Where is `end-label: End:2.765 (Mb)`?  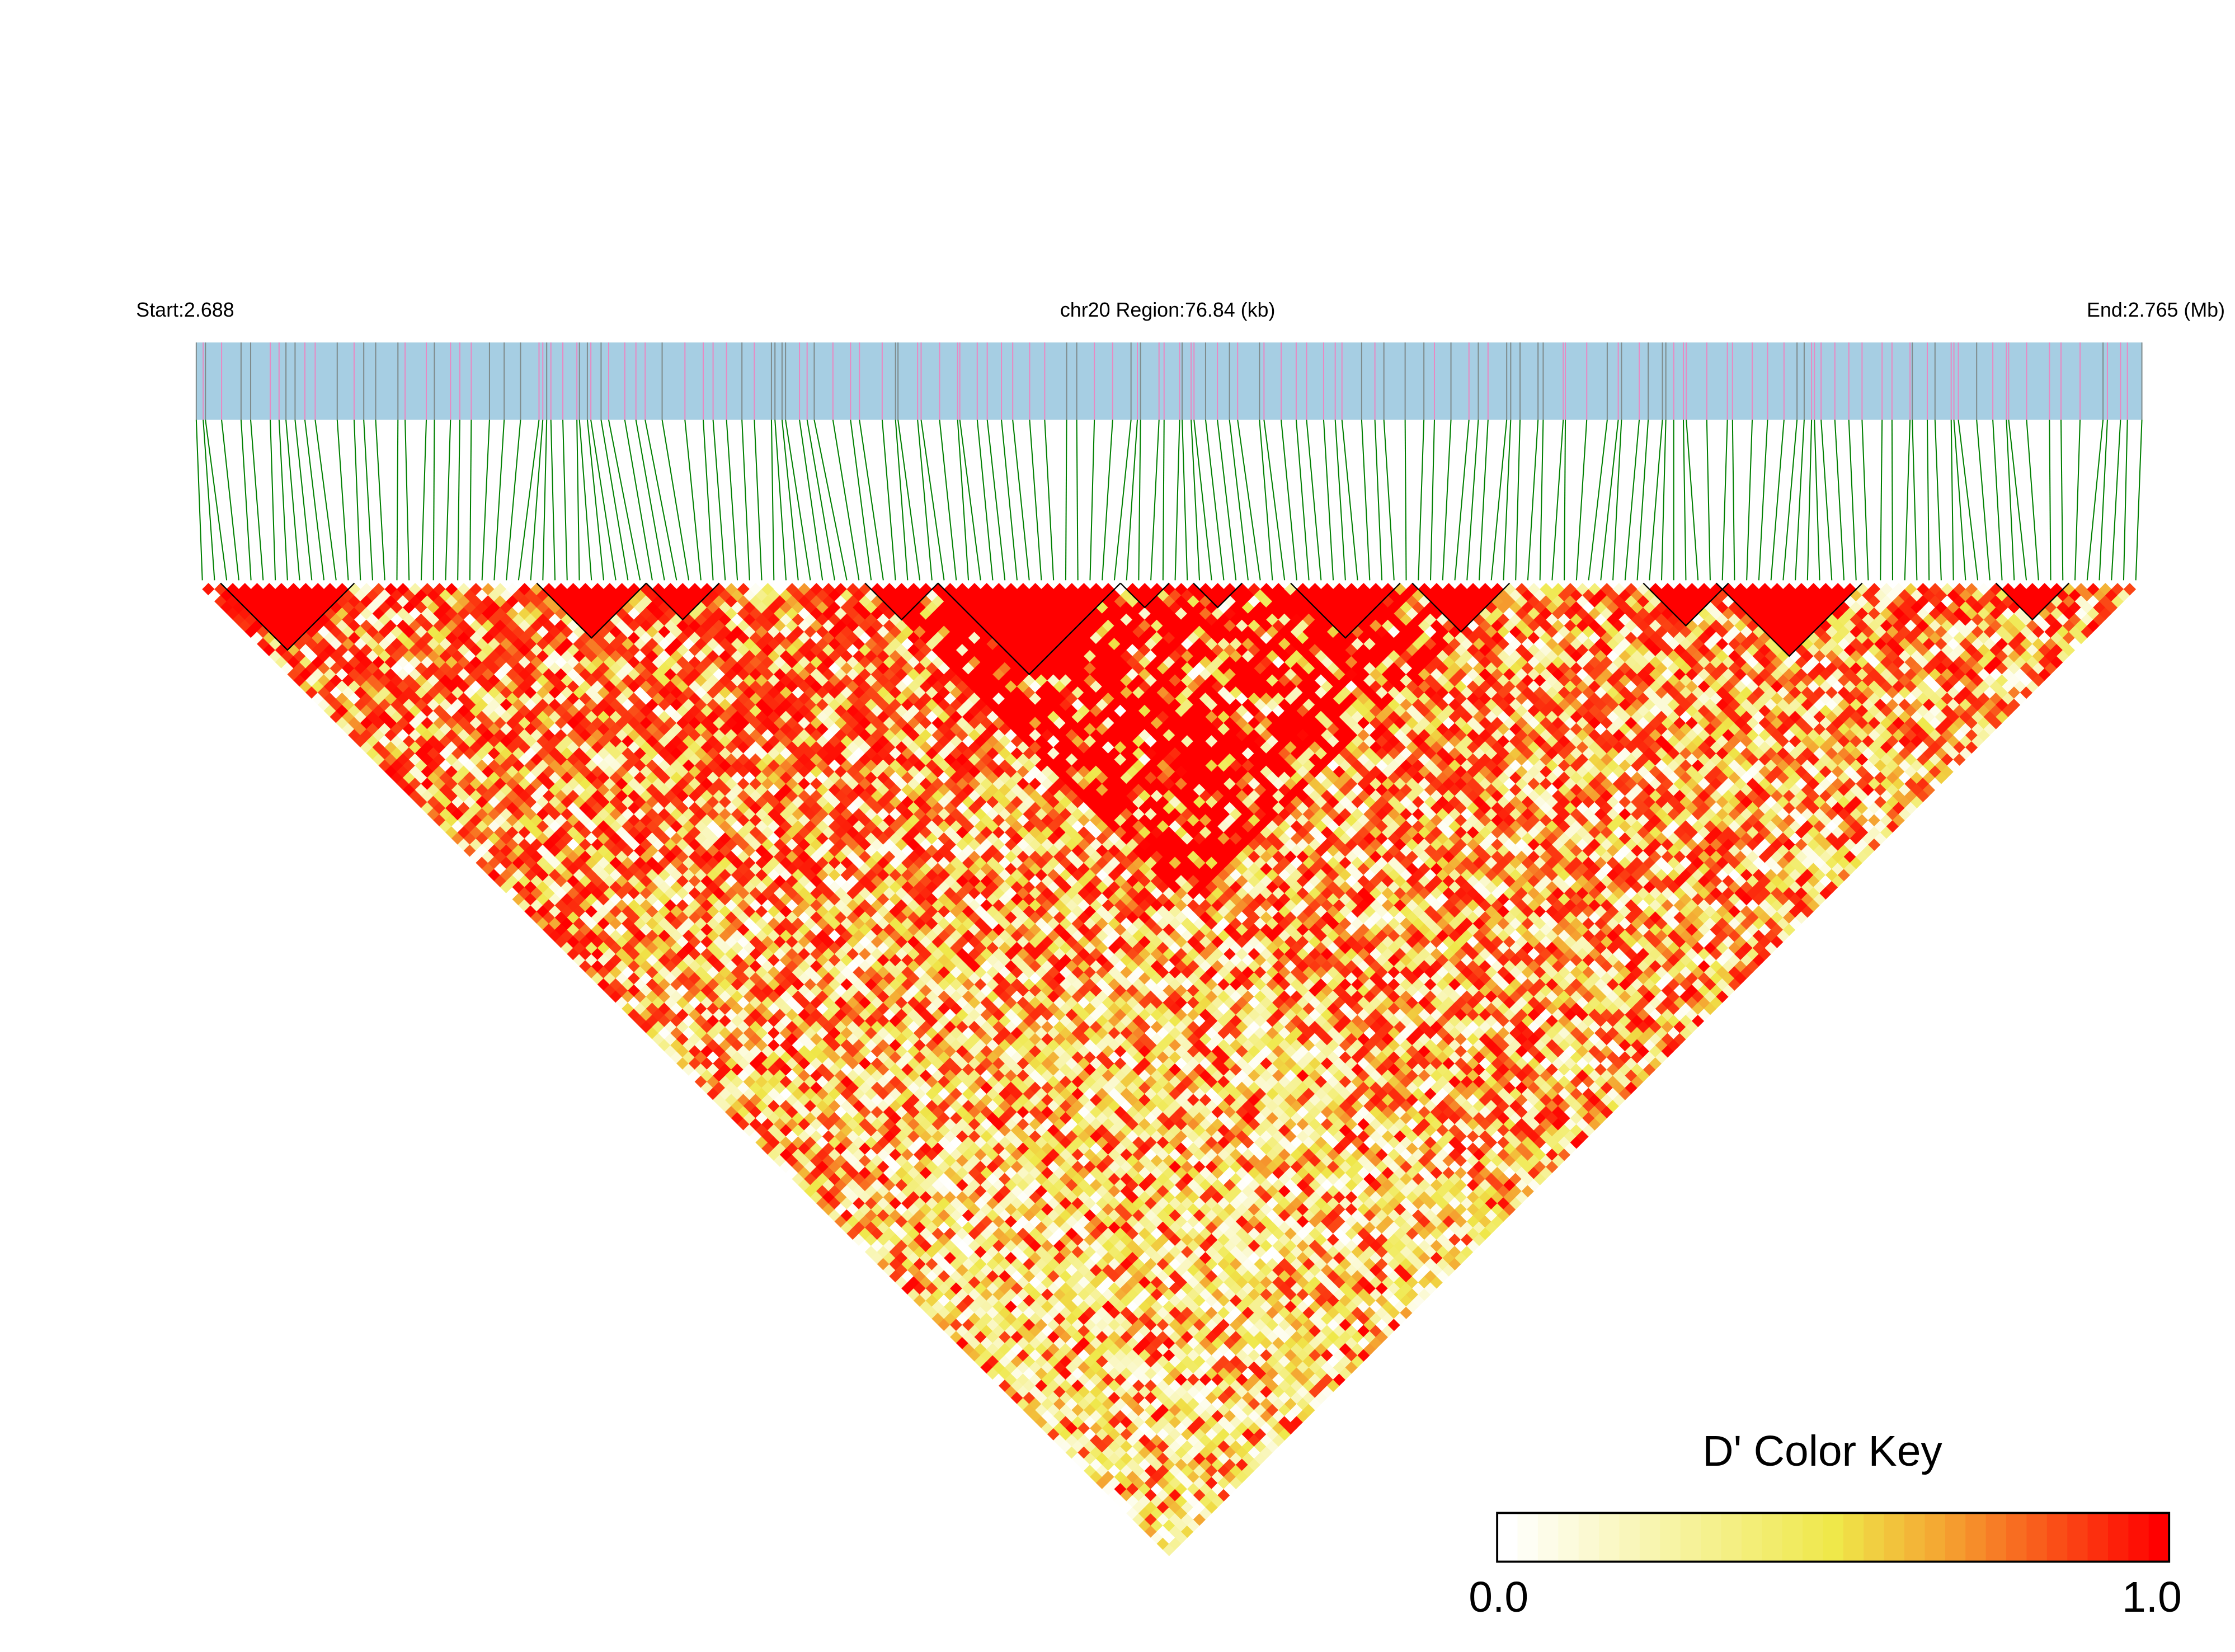 end-label: End:2.765 (Mb) is located at coordinates (2156, 310).